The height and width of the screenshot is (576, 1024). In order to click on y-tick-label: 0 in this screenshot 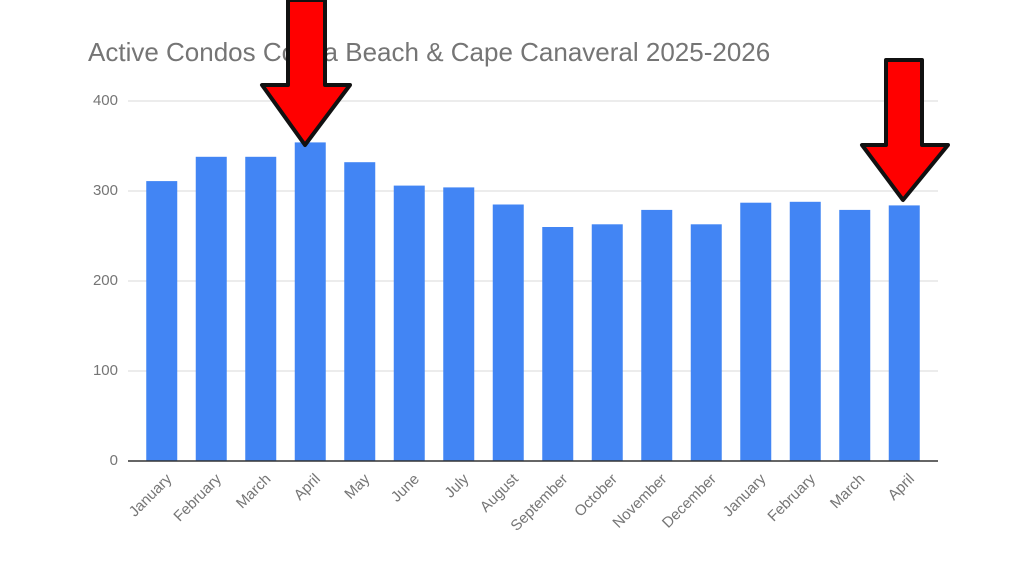, I will do `click(114, 460)`.